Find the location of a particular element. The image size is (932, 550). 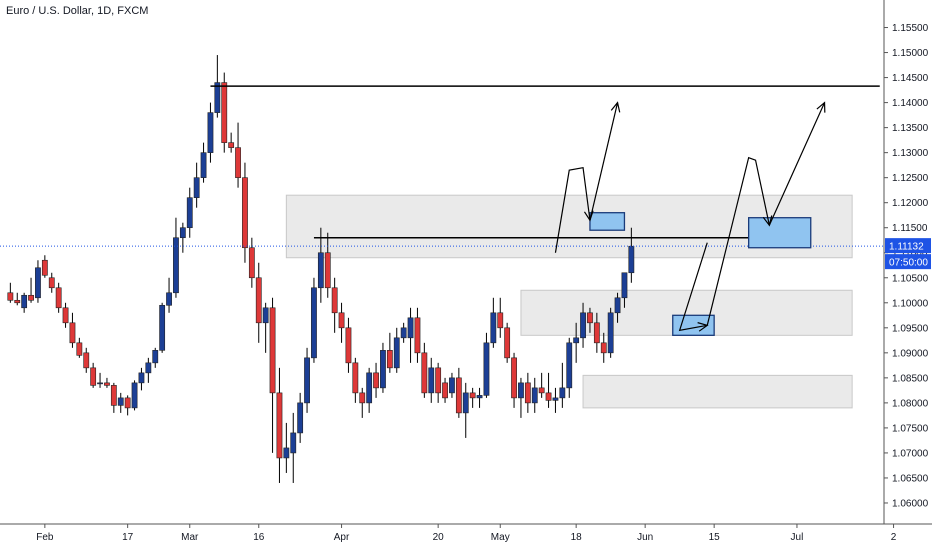

x-tick-label: Apr is located at coordinates (342, 537).